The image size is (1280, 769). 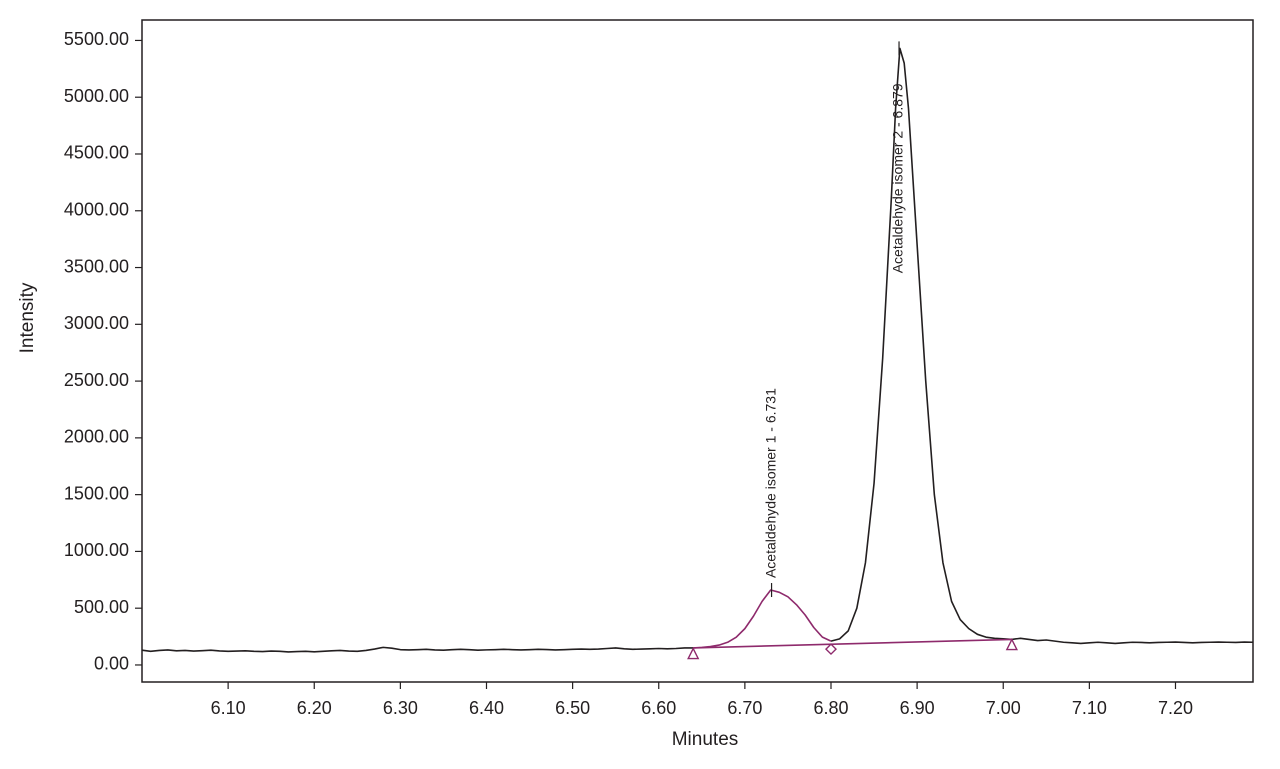 I want to click on y-tick-label: 2000.00, so click(x=96, y=437).